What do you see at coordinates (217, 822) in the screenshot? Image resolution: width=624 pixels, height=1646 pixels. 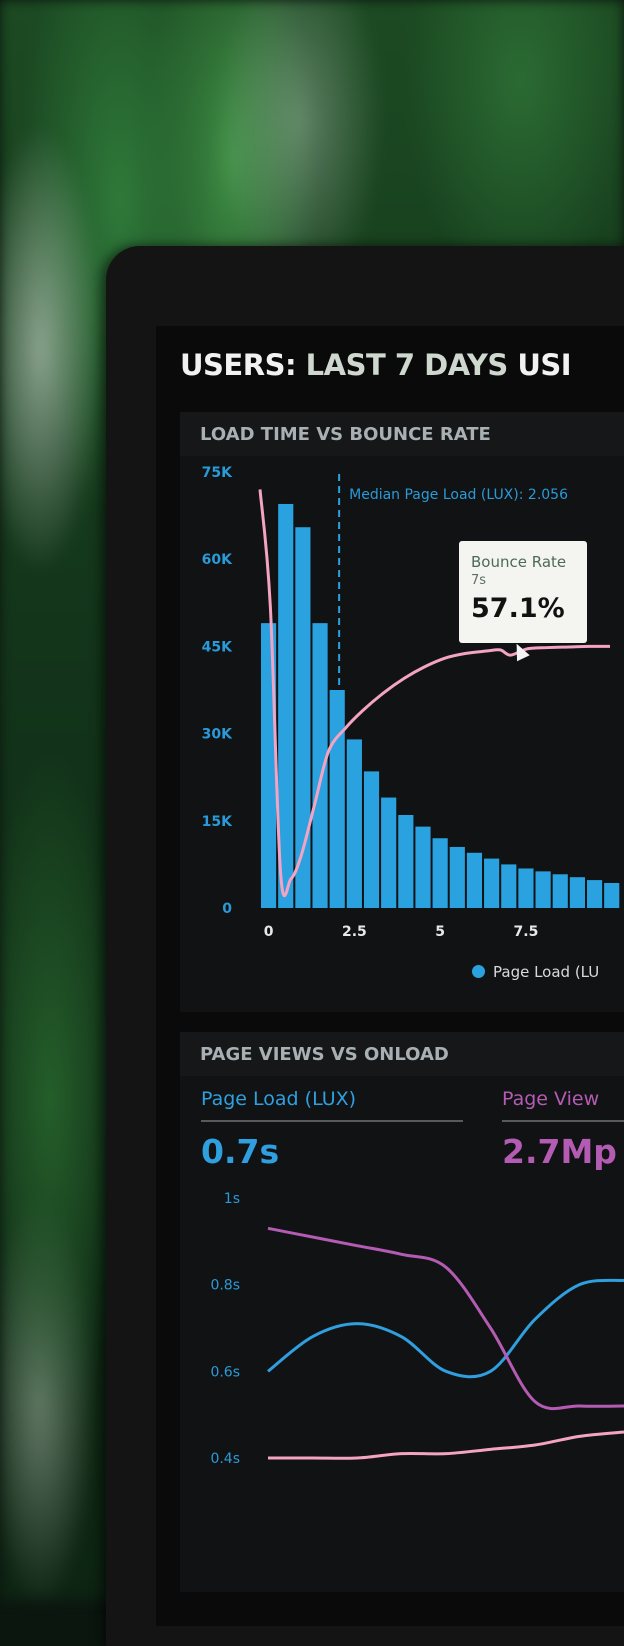 I see `y-tick-label: 15K` at bounding box center [217, 822].